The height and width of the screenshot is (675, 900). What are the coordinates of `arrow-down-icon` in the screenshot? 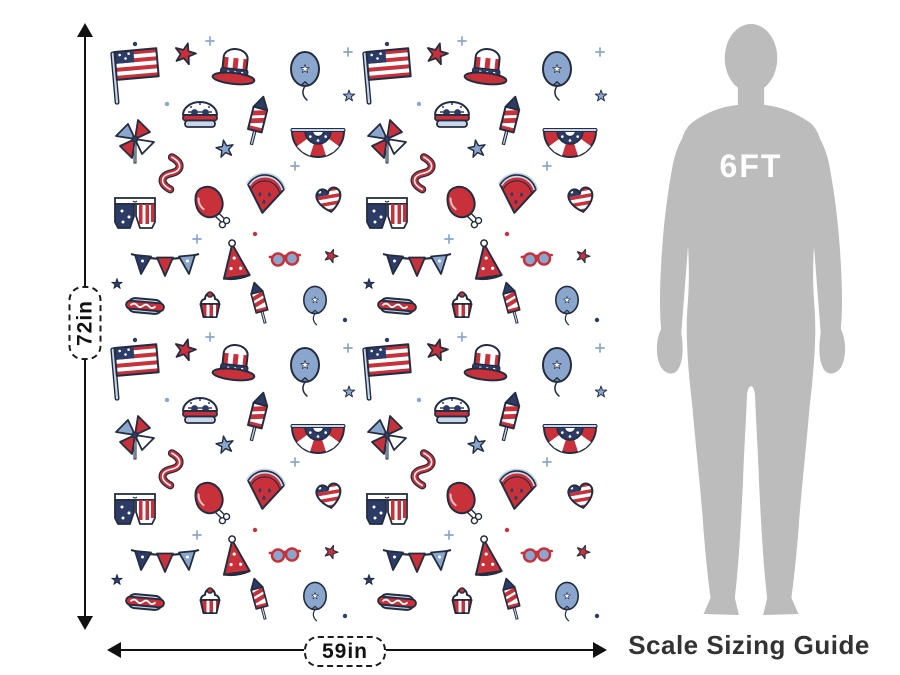 It's located at (85, 623).